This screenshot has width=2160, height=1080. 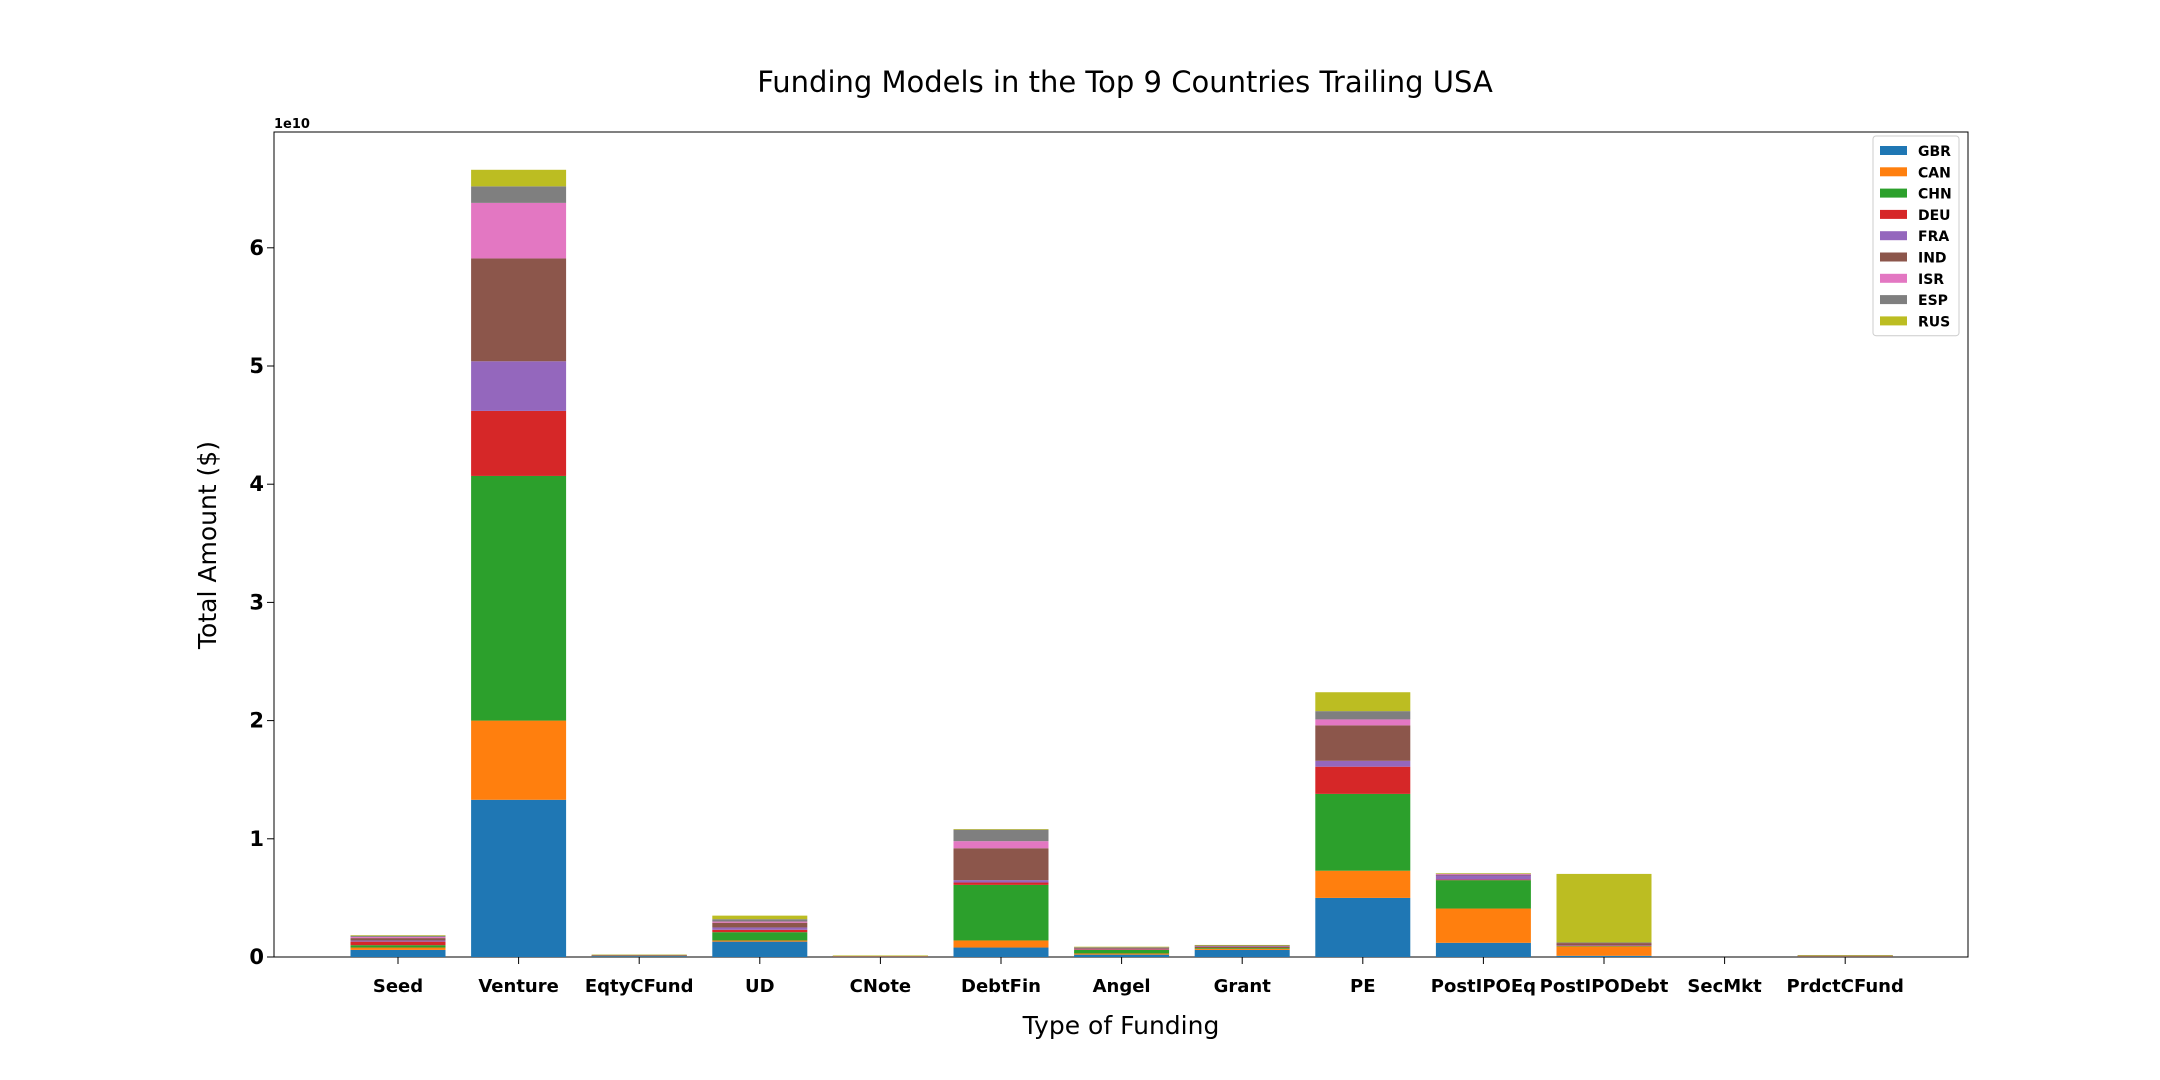 I want to click on bar-segment-pe-chn, so click(x=1363, y=832).